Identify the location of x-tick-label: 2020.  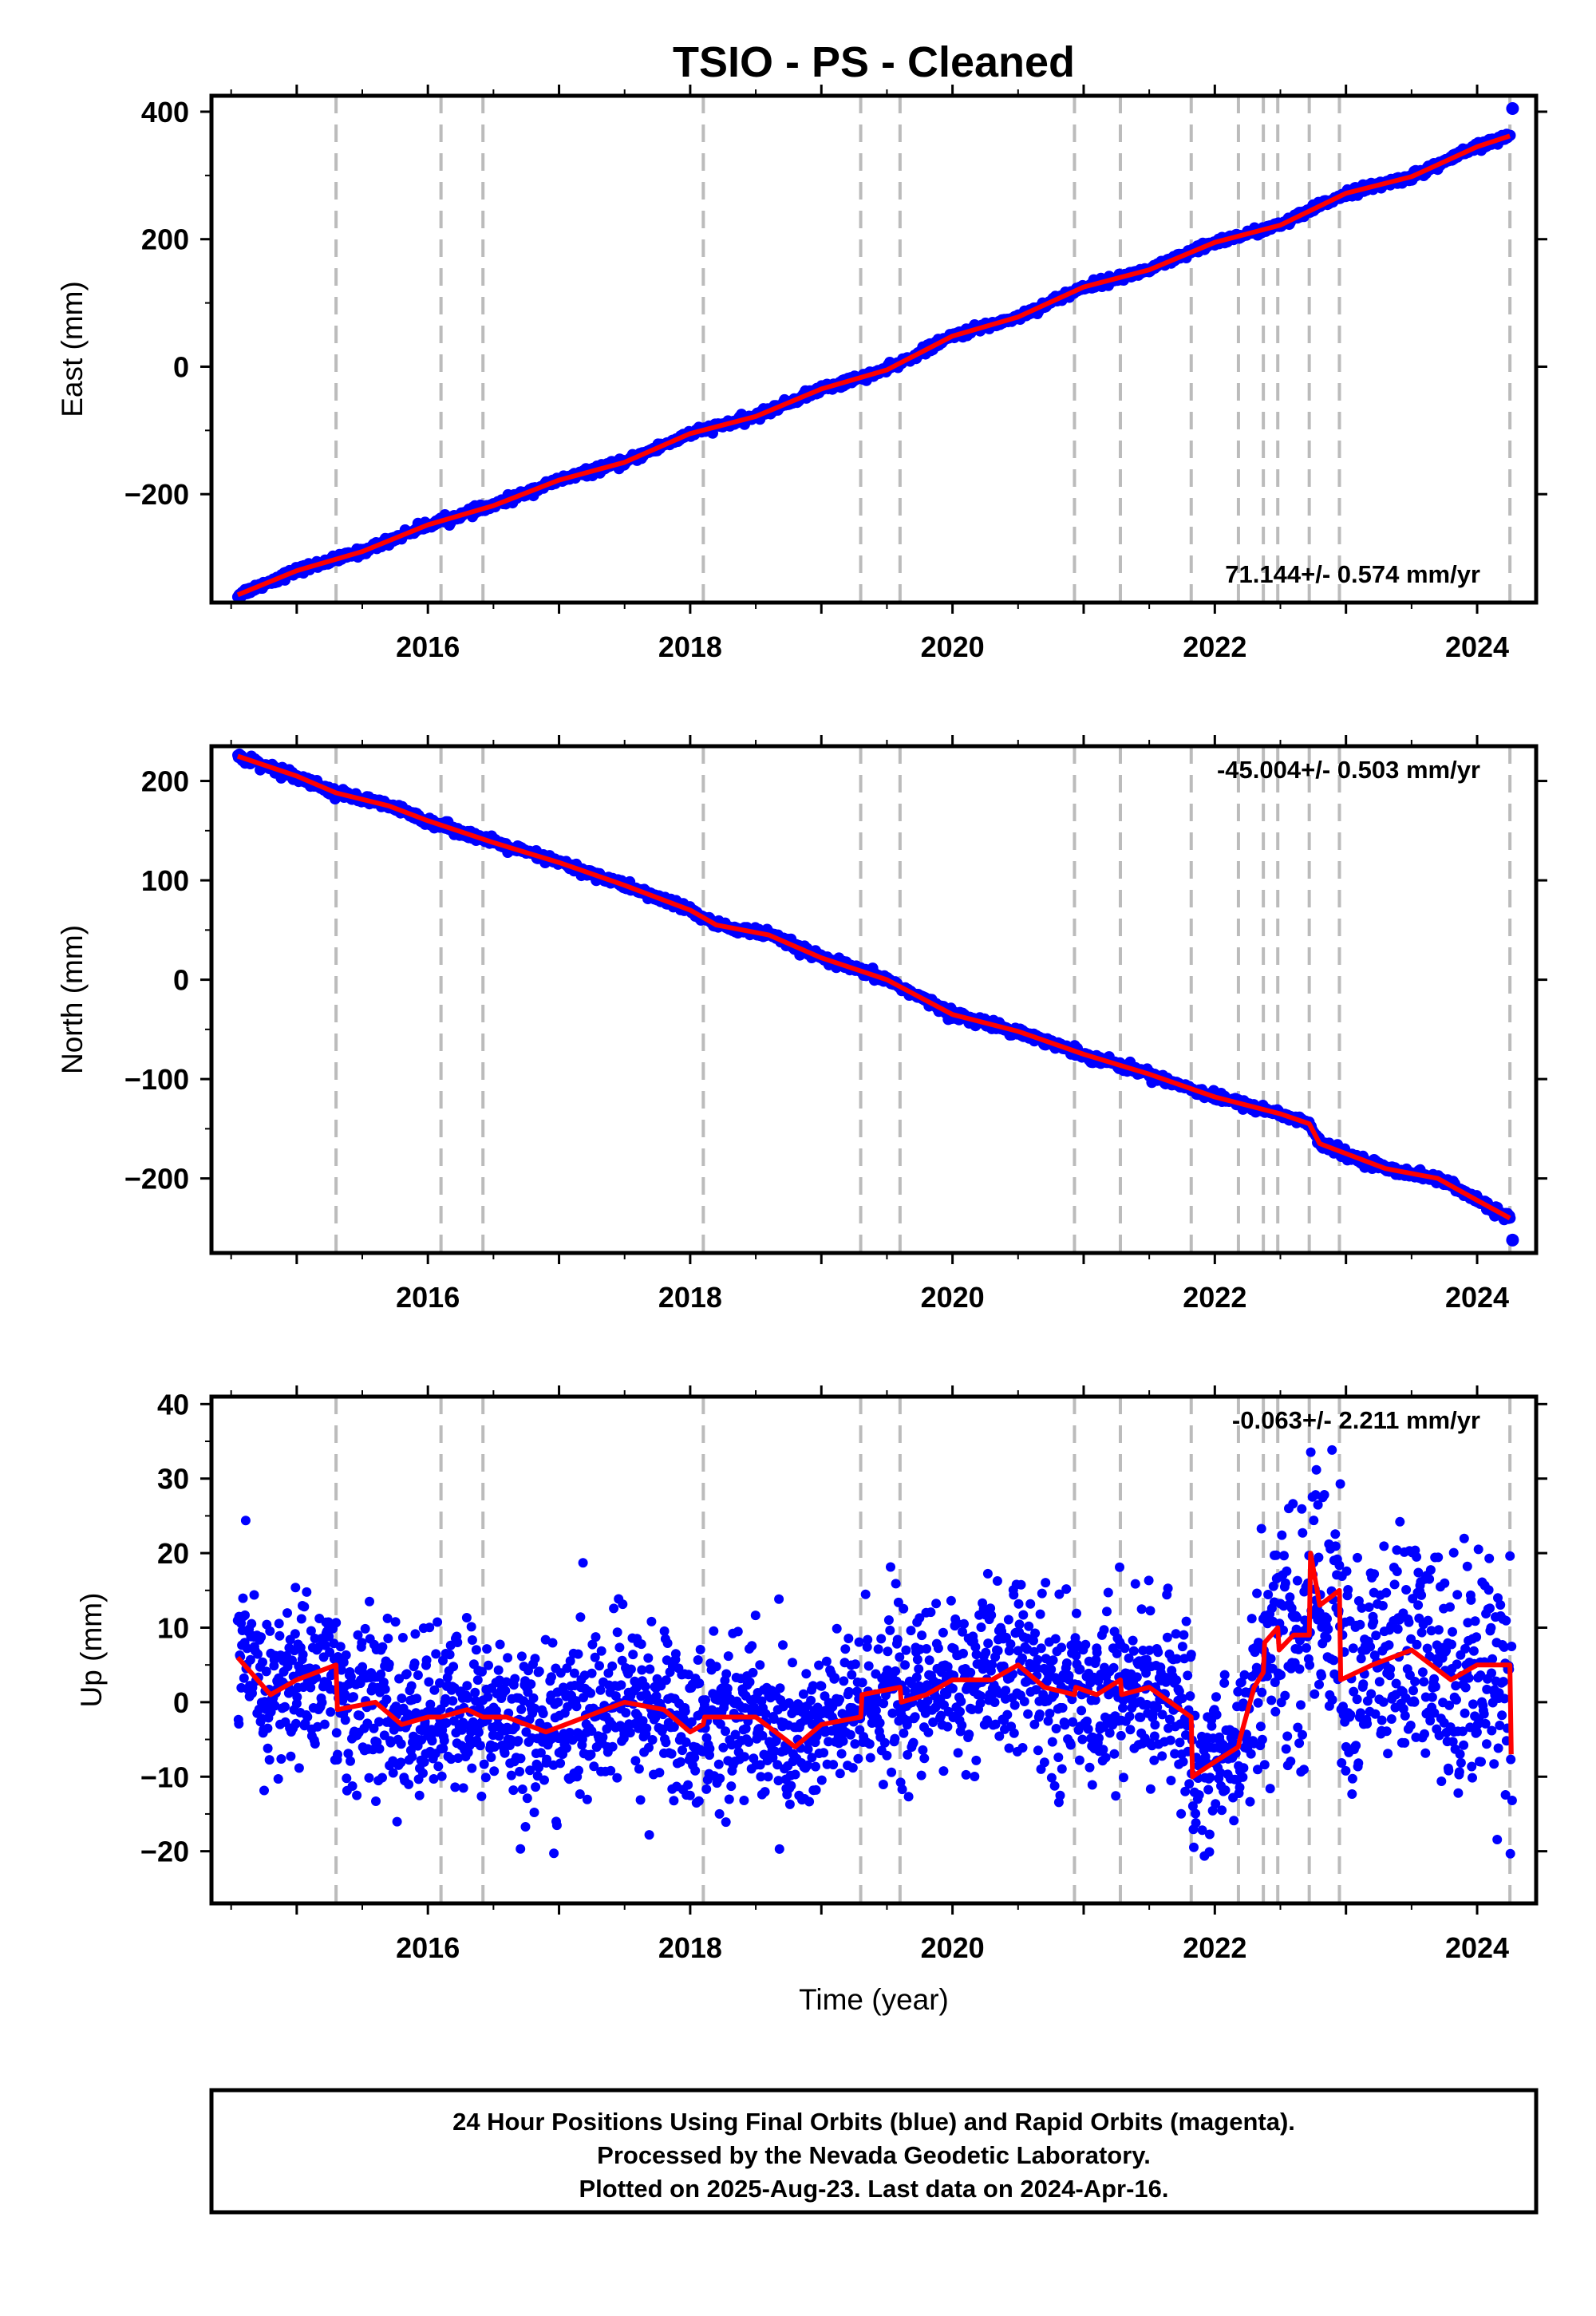
(953, 1297).